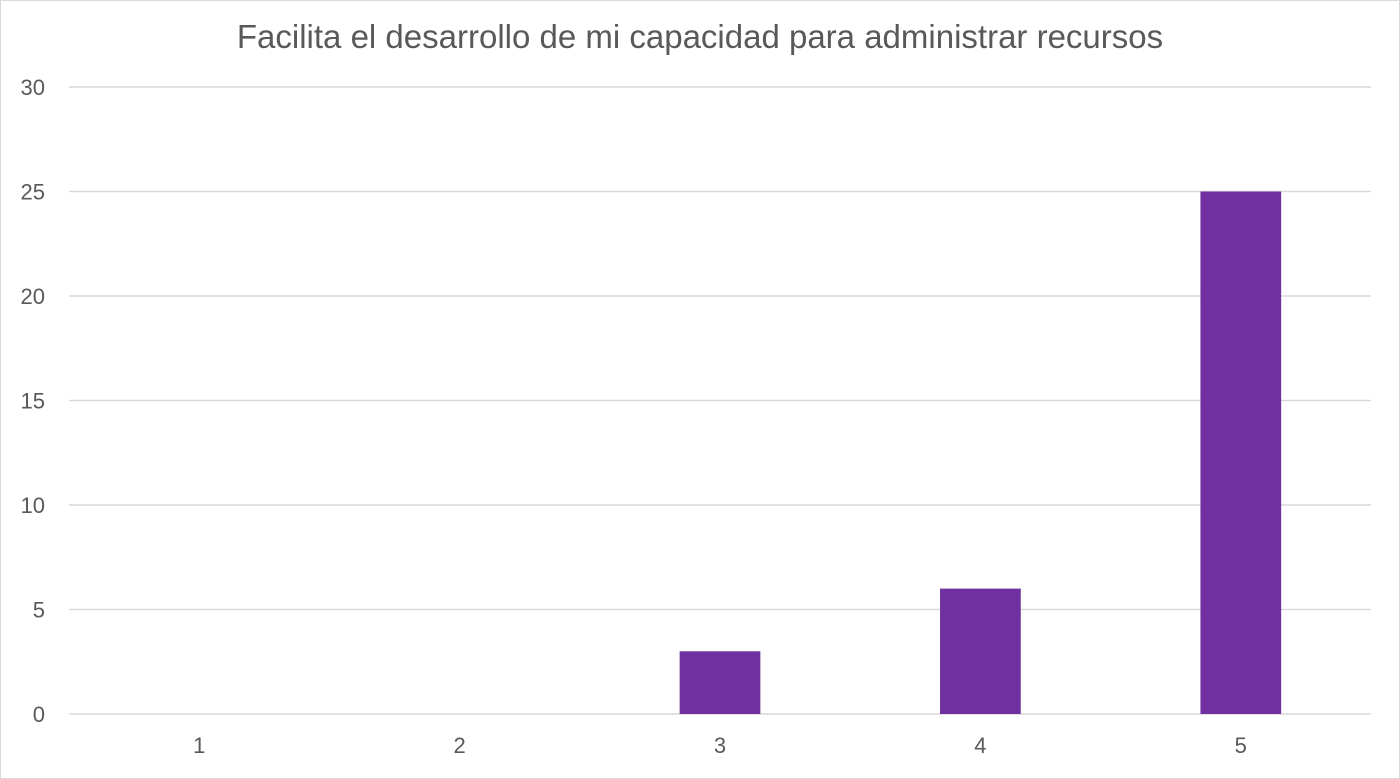  I want to click on y-tick-label: 5, so click(39, 610).